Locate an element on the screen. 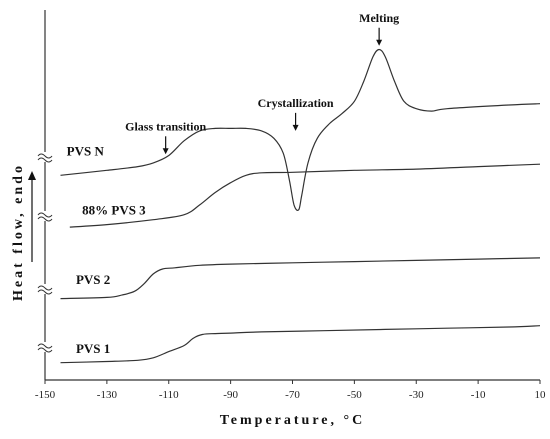  annotation-label: Melting is located at coordinates (379, 18).